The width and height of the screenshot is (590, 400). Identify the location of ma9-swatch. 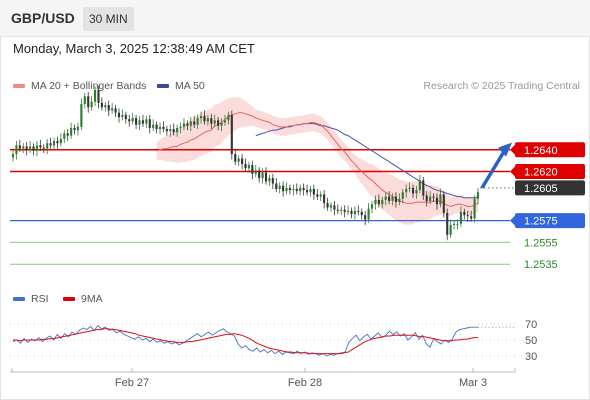
(69, 299).